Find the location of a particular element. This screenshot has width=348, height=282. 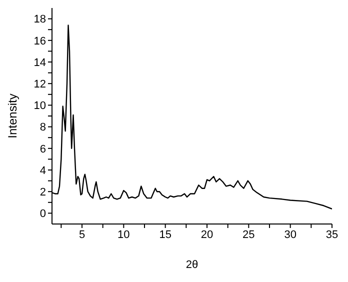

y-tick-label: 8 is located at coordinates (43, 128).